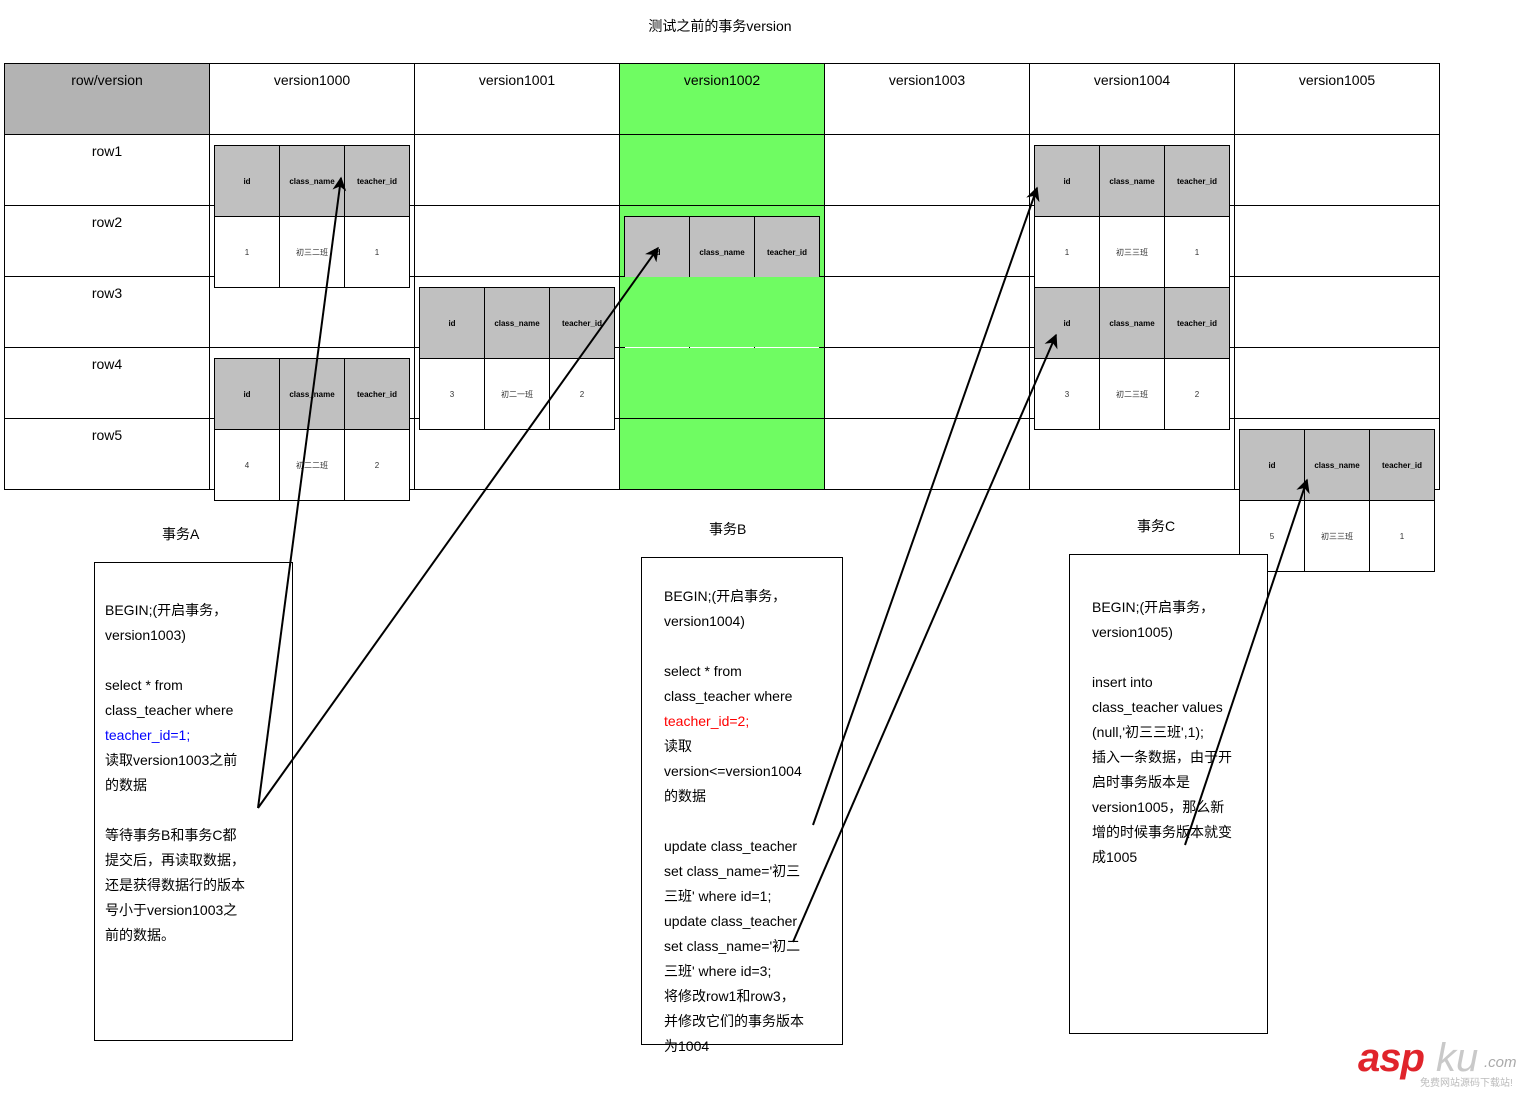  Describe the element at coordinates (1122, 682) in the screenshot. I see `transaction-text-line: insert into` at that location.